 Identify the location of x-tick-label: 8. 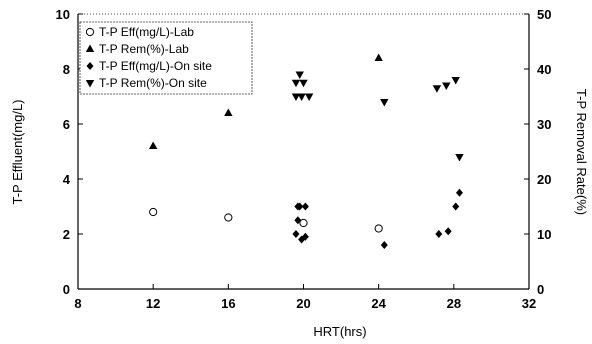
(77, 303).